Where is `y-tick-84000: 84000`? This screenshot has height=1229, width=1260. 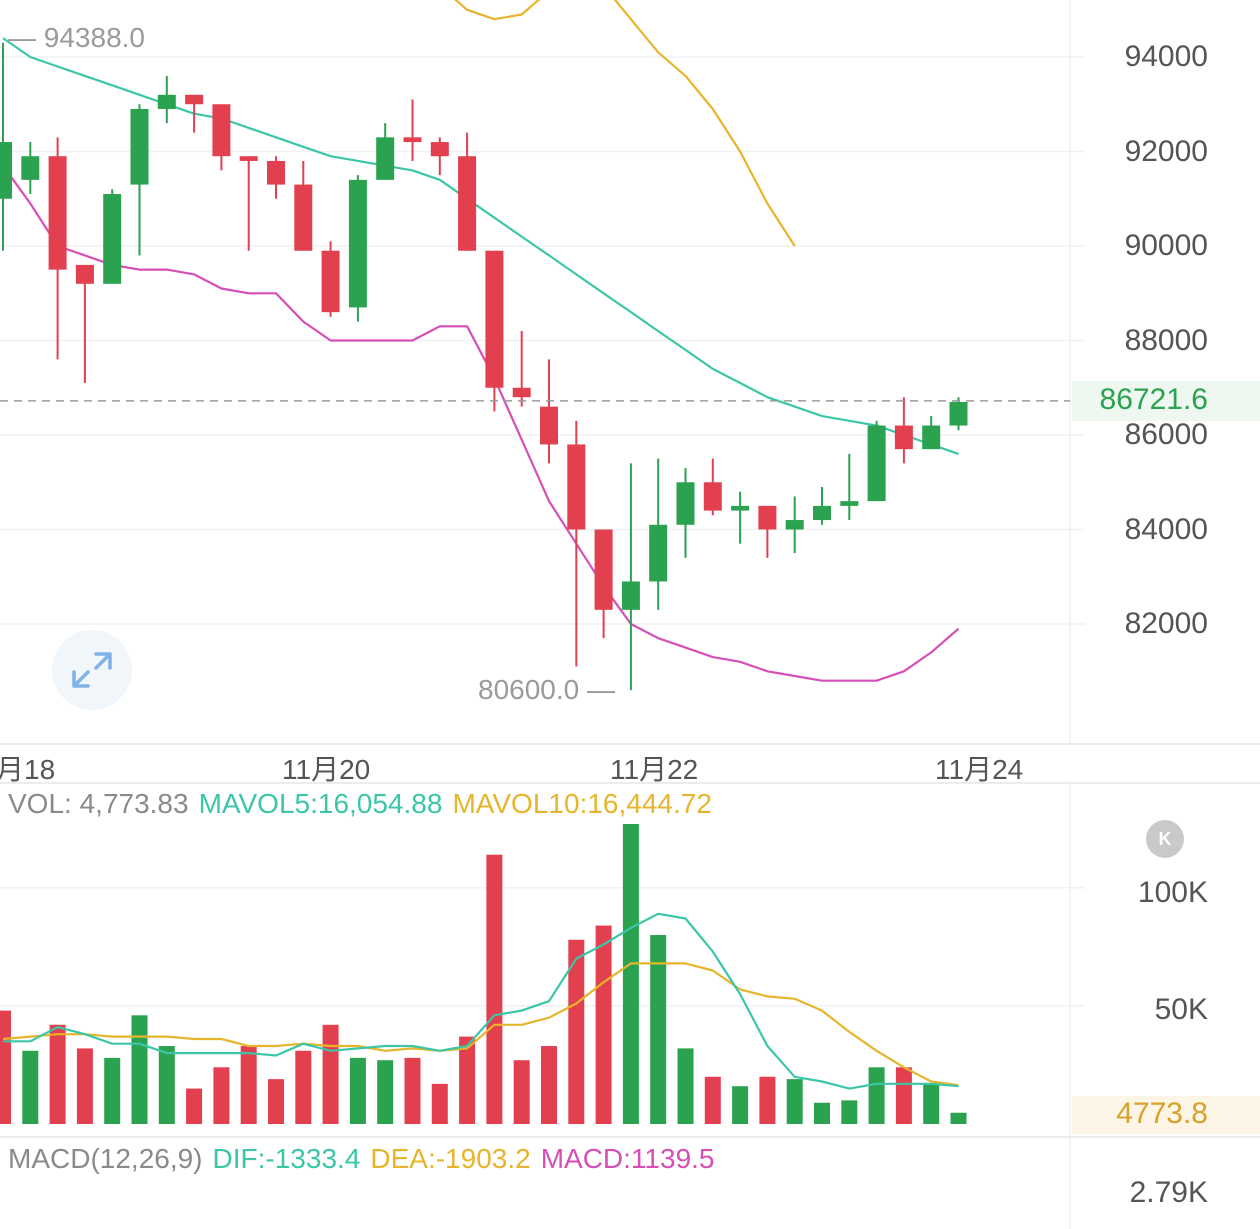 y-tick-84000: 84000 is located at coordinates (1166, 529).